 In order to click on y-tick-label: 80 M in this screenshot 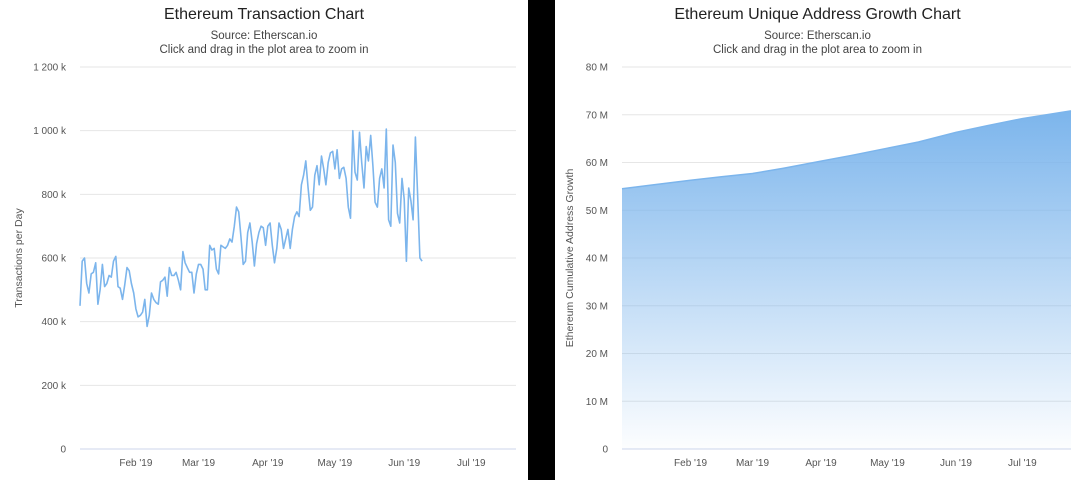, I will do `click(597, 68)`.